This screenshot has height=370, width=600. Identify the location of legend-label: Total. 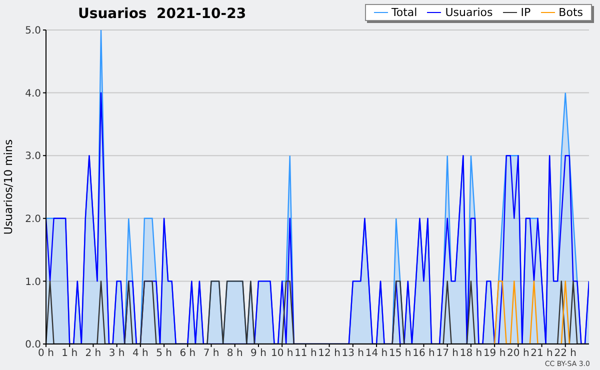
(405, 12).